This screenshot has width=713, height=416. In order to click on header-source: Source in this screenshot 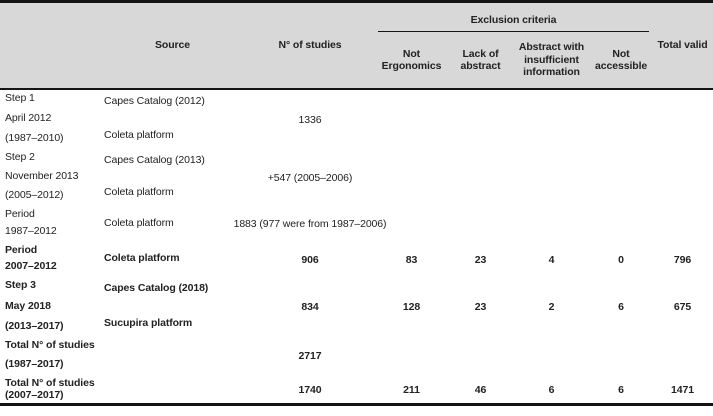, I will do `click(172, 45)`.